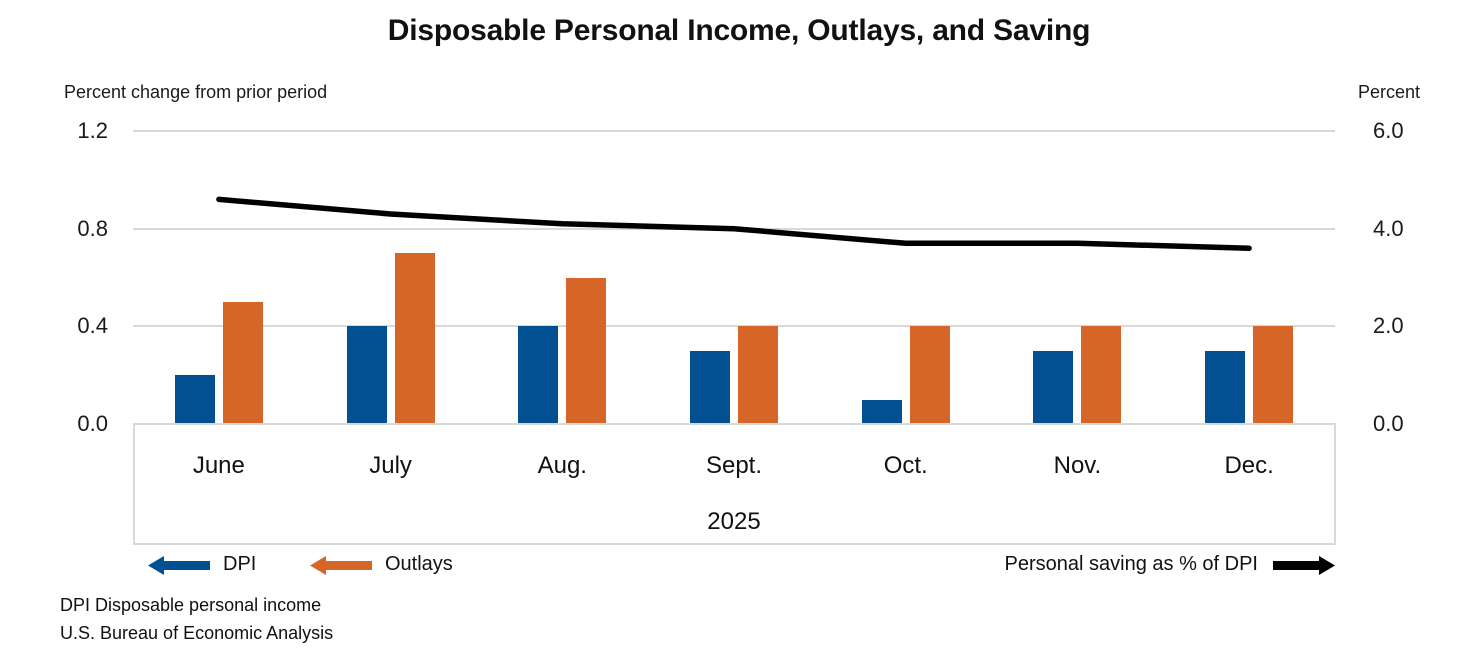 The height and width of the screenshot is (668, 1478). Describe the element at coordinates (1388, 326) in the screenshot. I see `right-ticks-2.0: 2.0` at that location.